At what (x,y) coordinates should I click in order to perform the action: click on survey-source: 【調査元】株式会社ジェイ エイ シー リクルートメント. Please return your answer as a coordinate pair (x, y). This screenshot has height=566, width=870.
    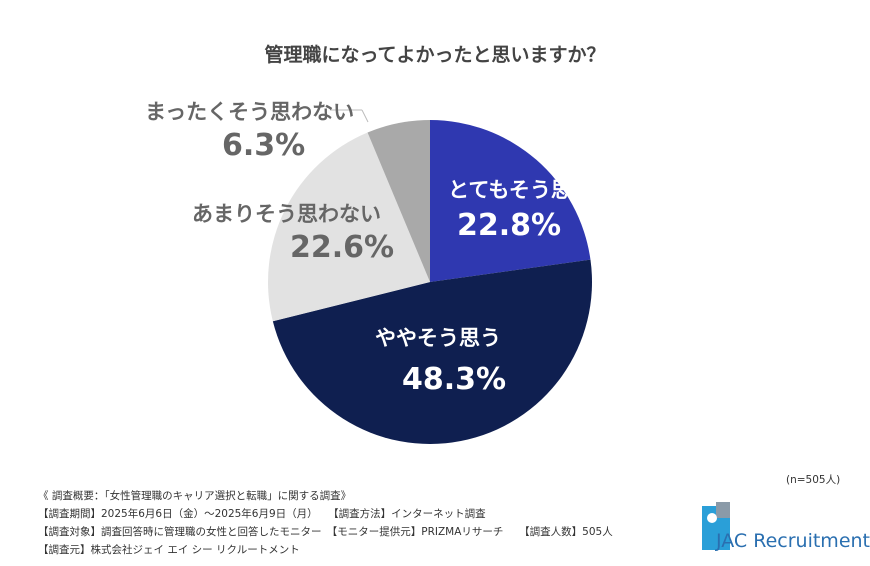
    Looking at the image, I should click on (169, 550).